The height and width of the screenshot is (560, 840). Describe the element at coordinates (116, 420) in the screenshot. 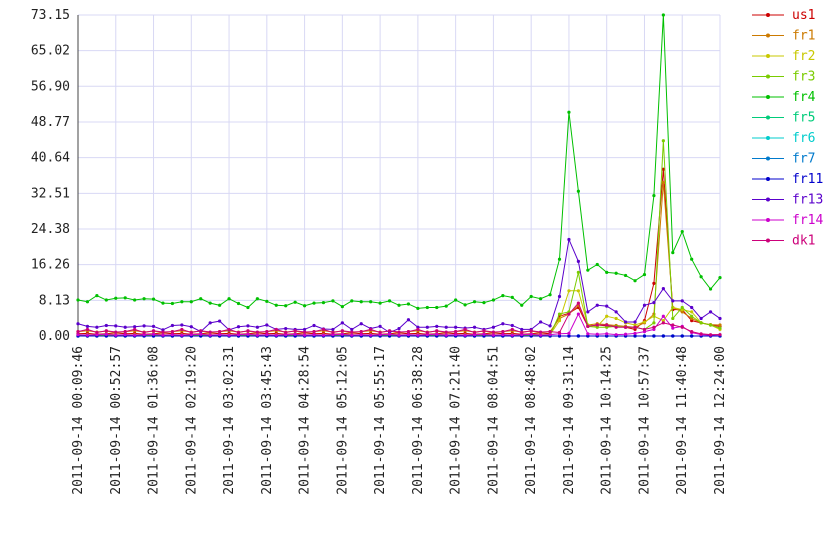

I see `x-tick-label: 2011-09-14 00:52:57` at that location.